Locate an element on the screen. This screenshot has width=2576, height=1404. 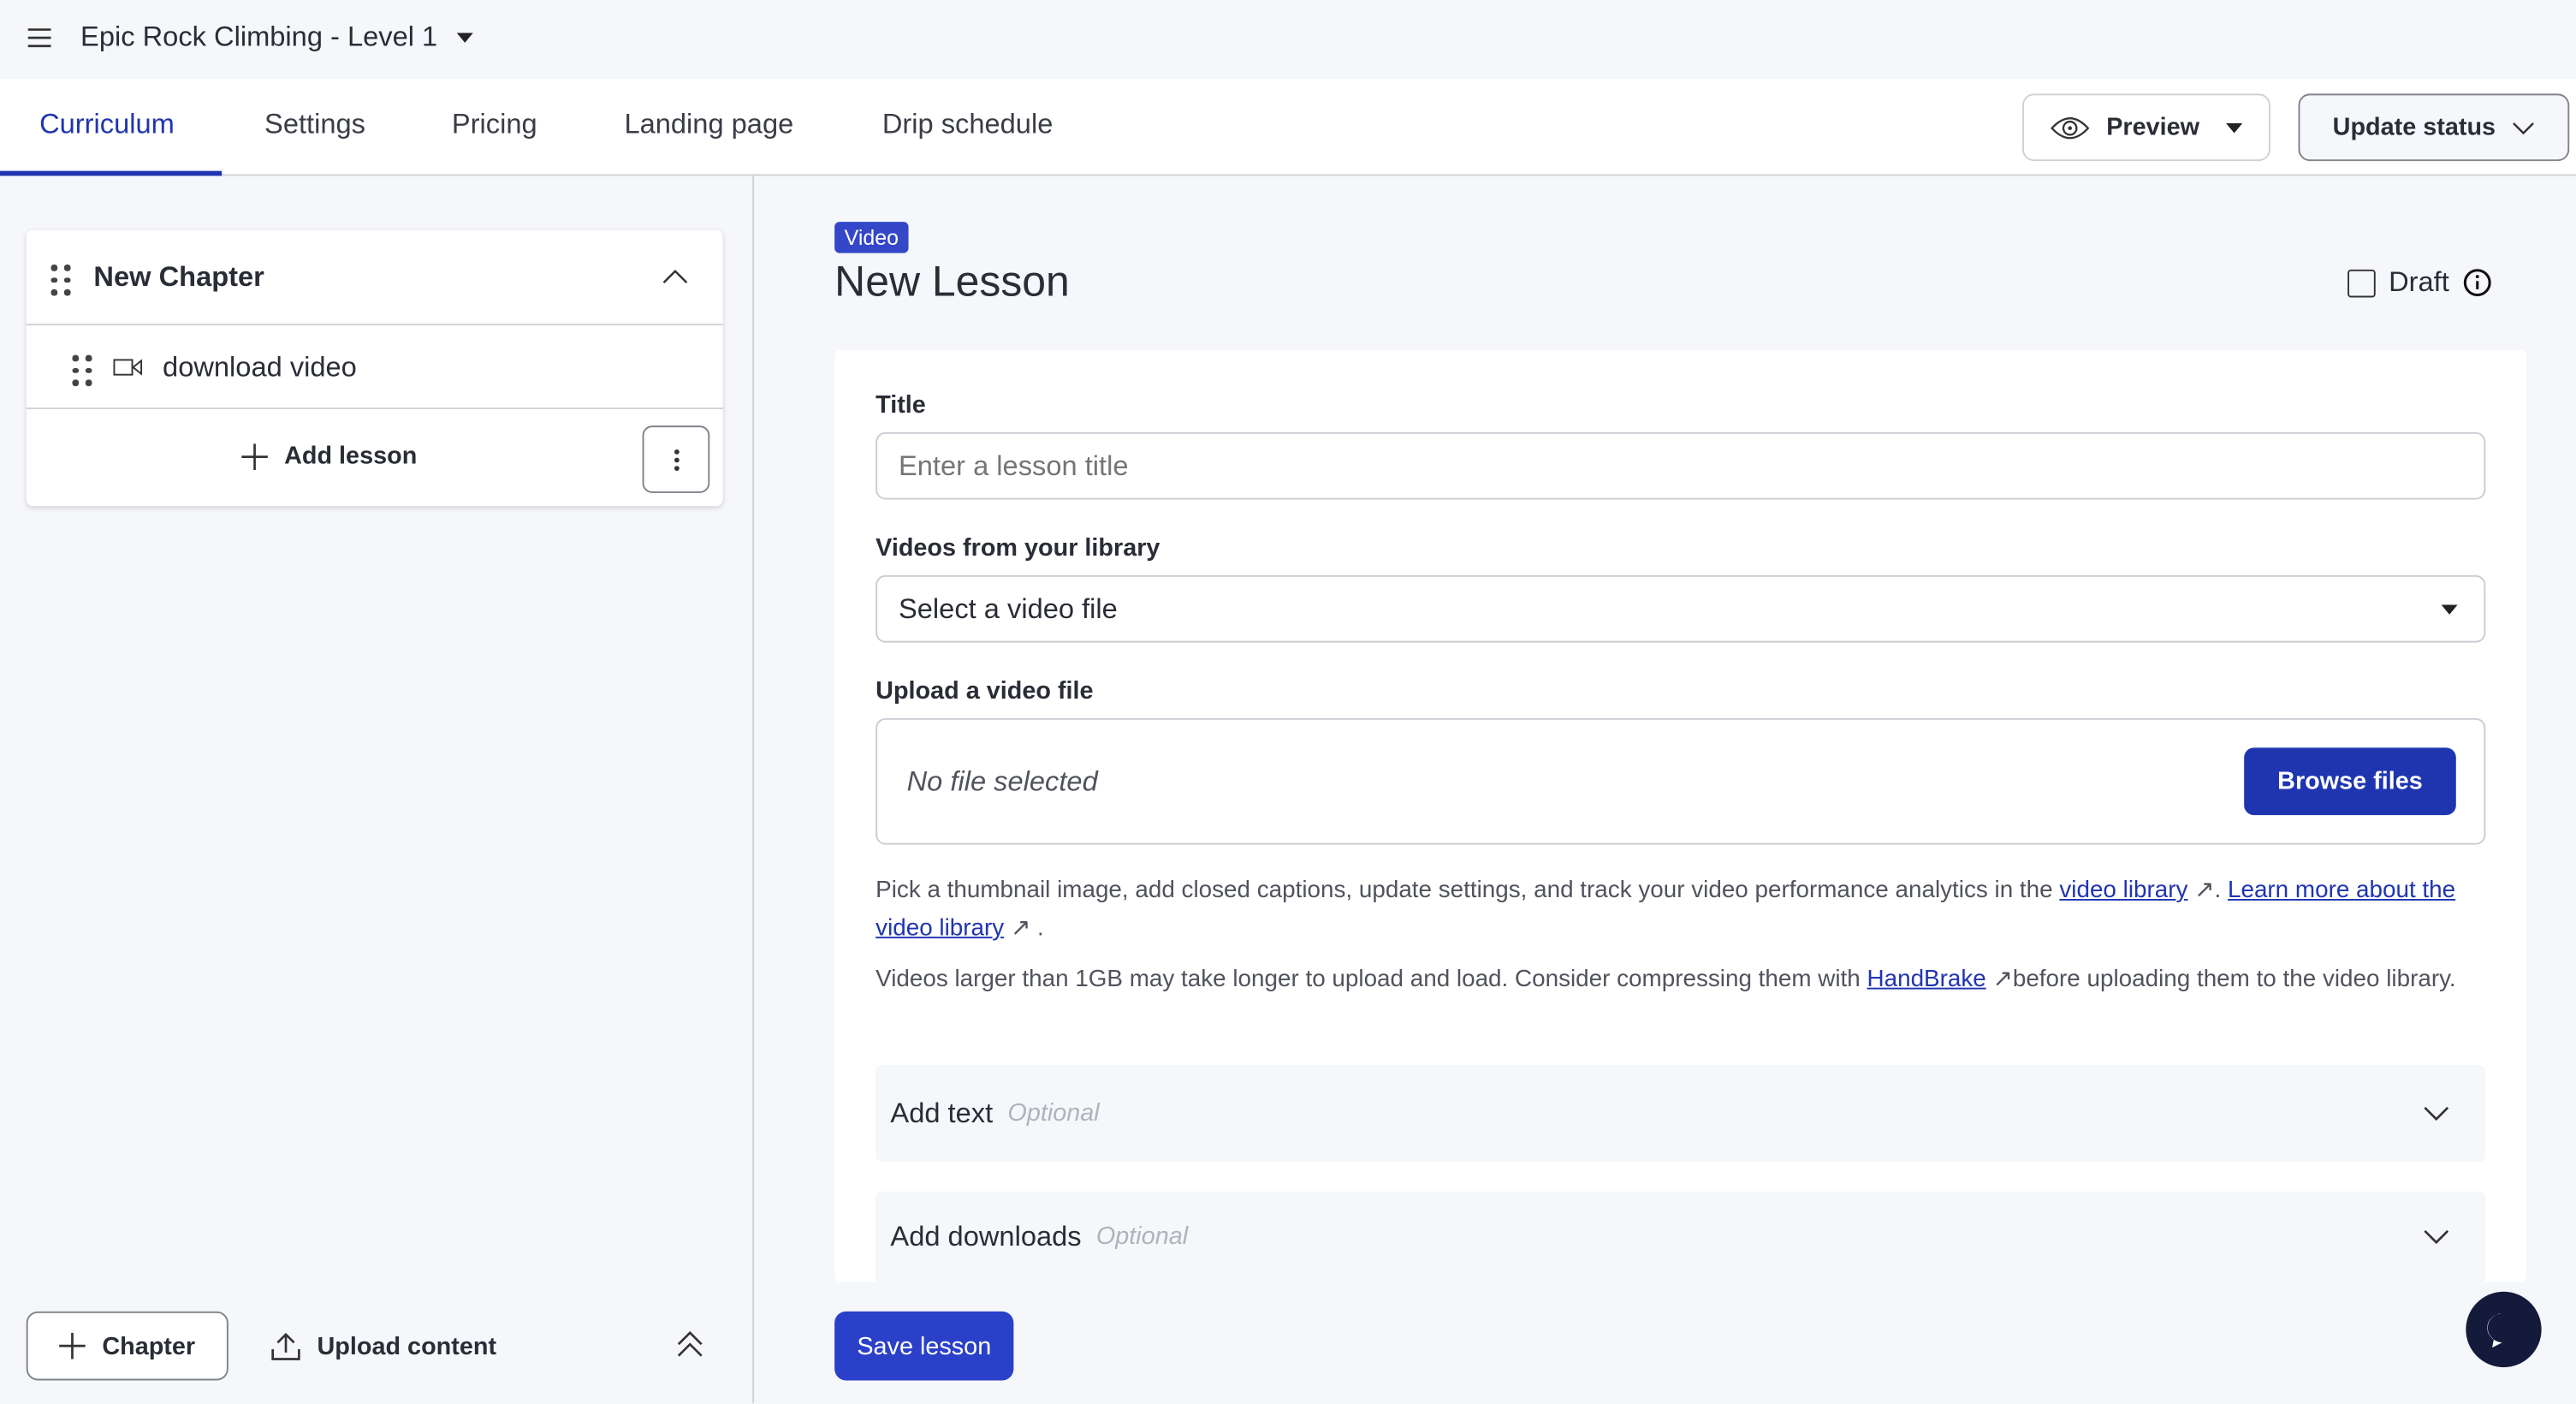
chevron-up-icon is located at coordinates (675, 276).